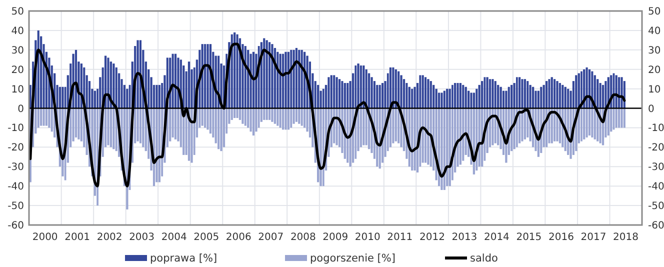 The width and height of the screenshot is (664, 267). What do you see at coordinates (656, 128) in the screenshot?
I see `y2-tick-label: -10` at bounding box center [656, 128].